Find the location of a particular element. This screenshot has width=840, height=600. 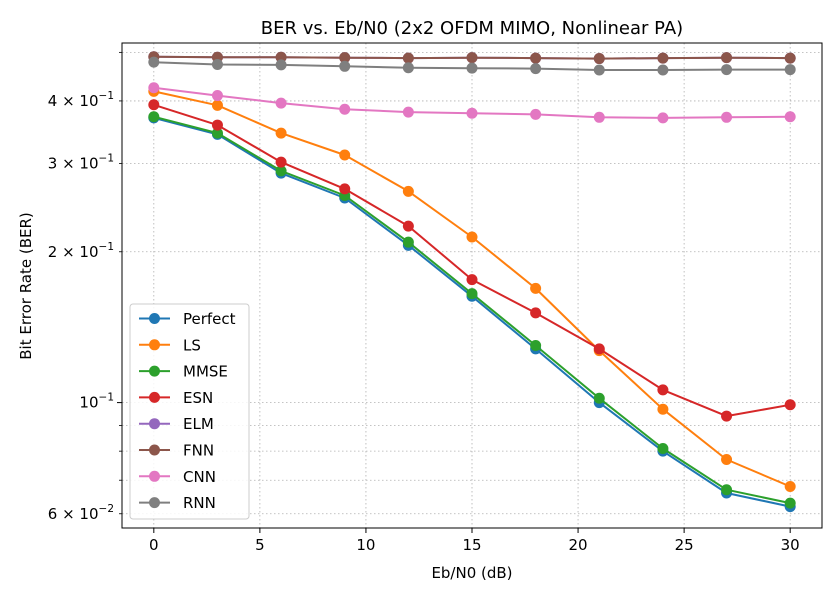

y-axis-title: Bit Error Rate (BER) is located at coordinates (26, 286).